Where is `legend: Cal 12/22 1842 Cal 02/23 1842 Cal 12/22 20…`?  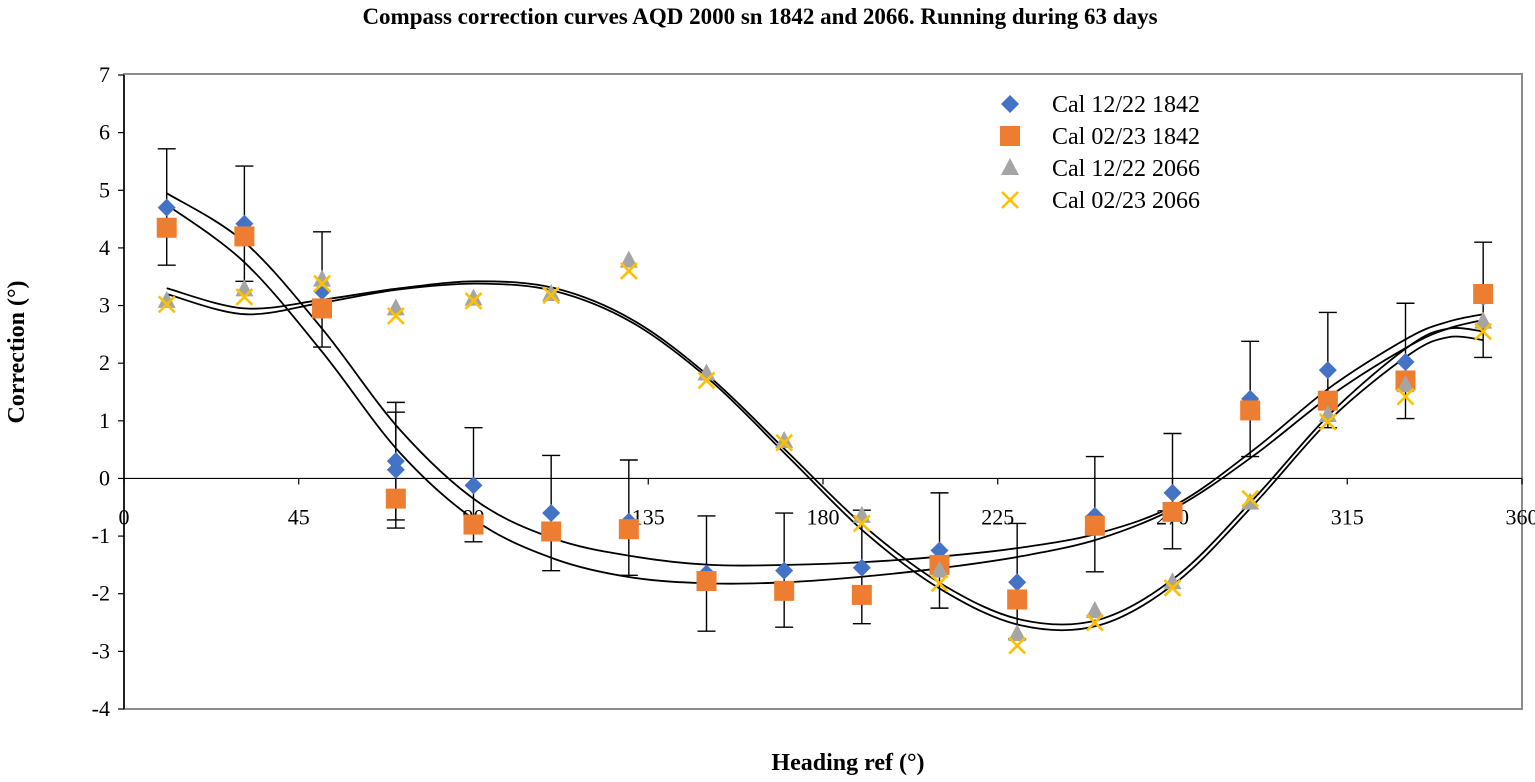 legend: Cal 12/22 1842 Cal 02/23 1842 Cal 12/22 20… is located at coordinates (1100, 153).